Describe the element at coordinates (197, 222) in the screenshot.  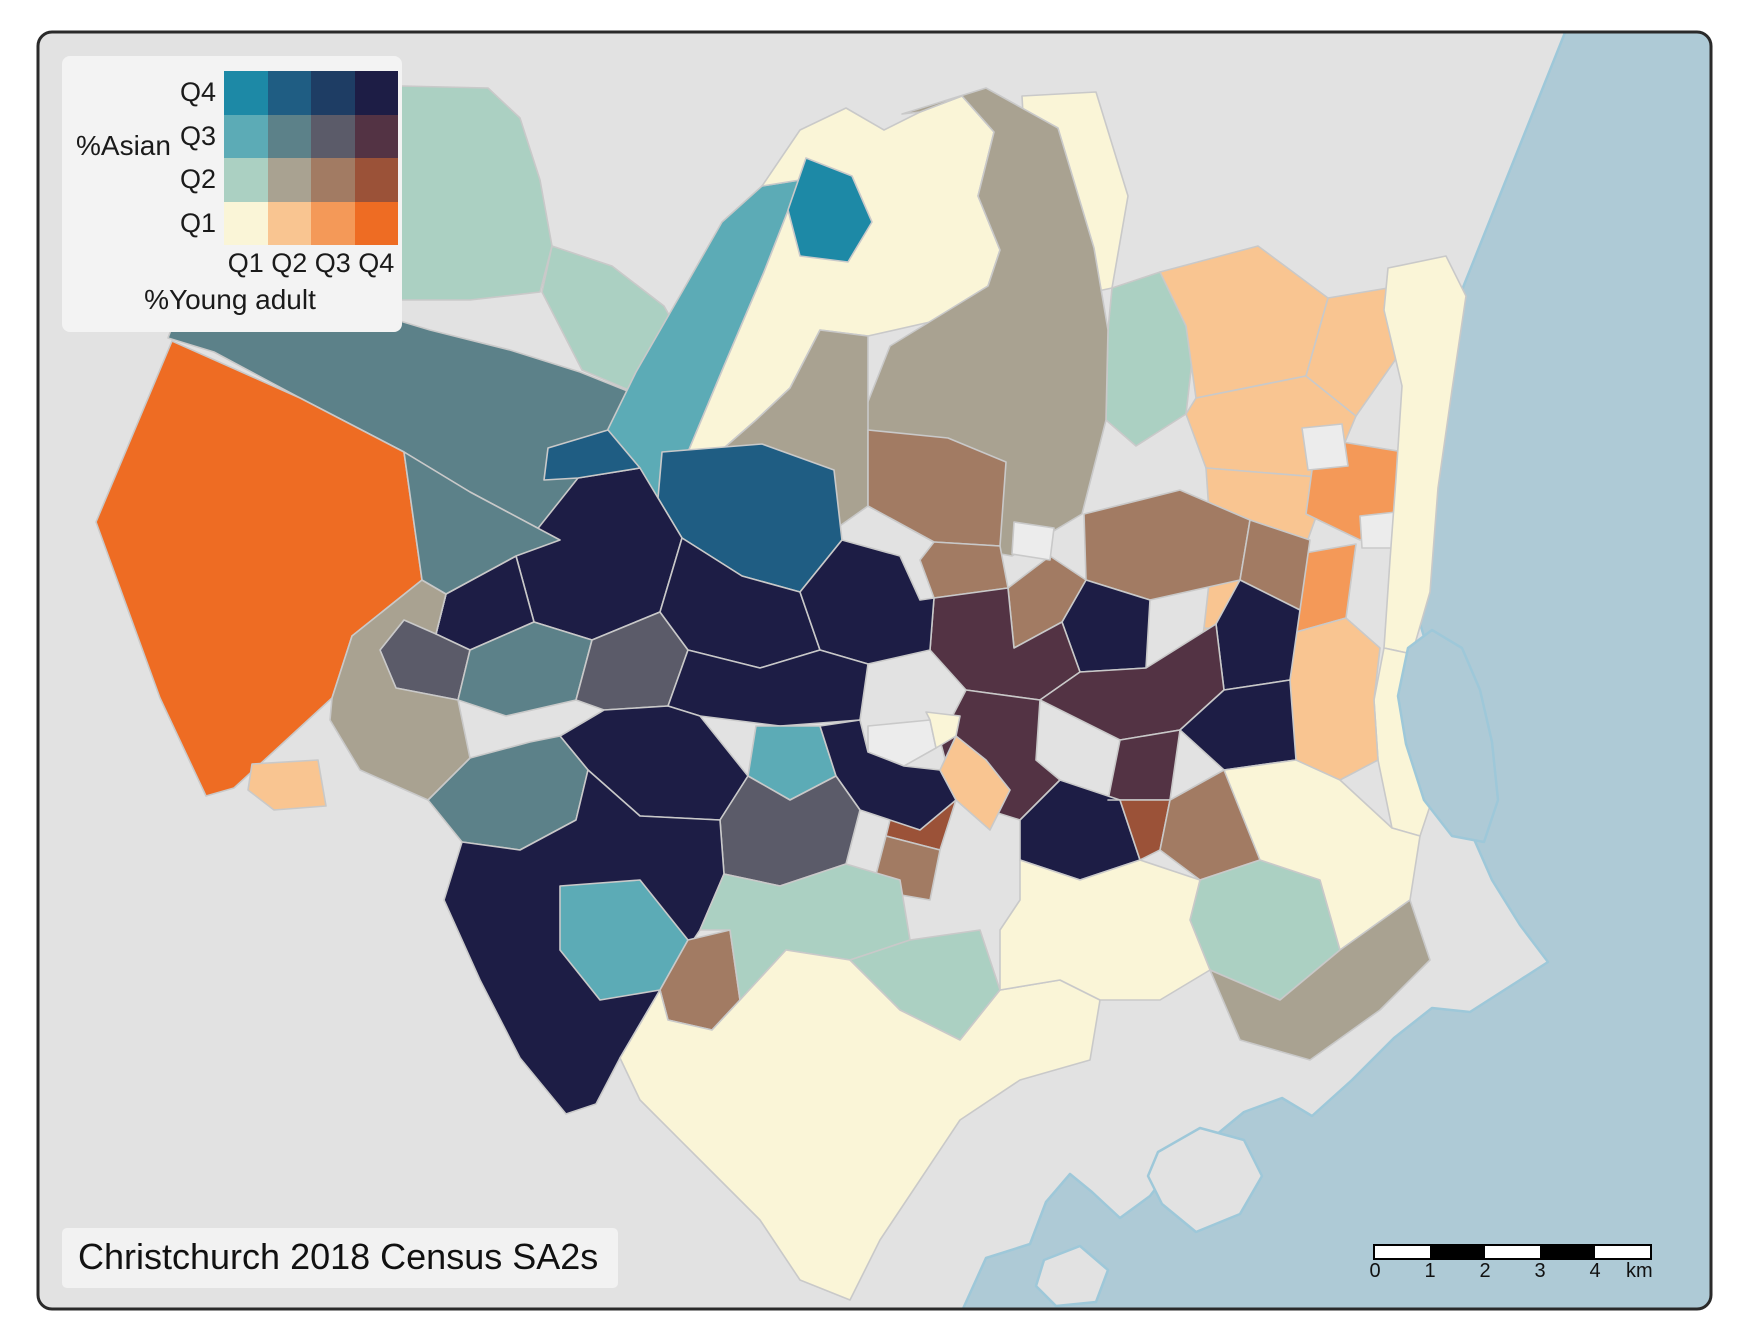
I see `legend-row-label: Q1` at that location.